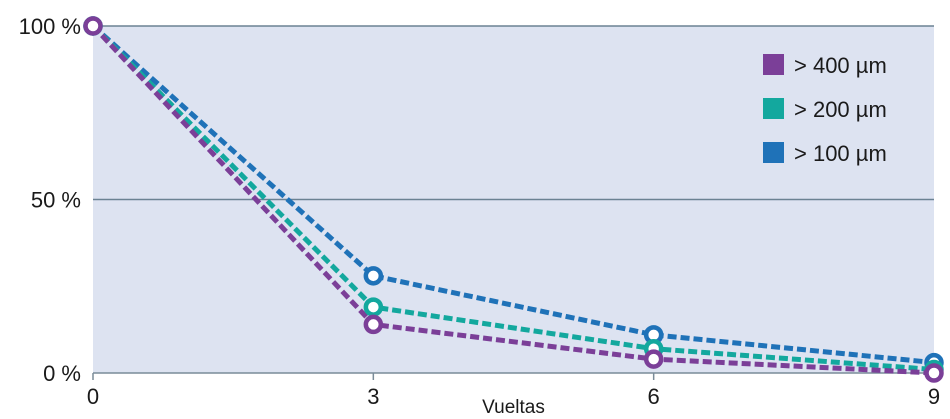  I want to click on x-tick-label: 0, so click(93, 396).